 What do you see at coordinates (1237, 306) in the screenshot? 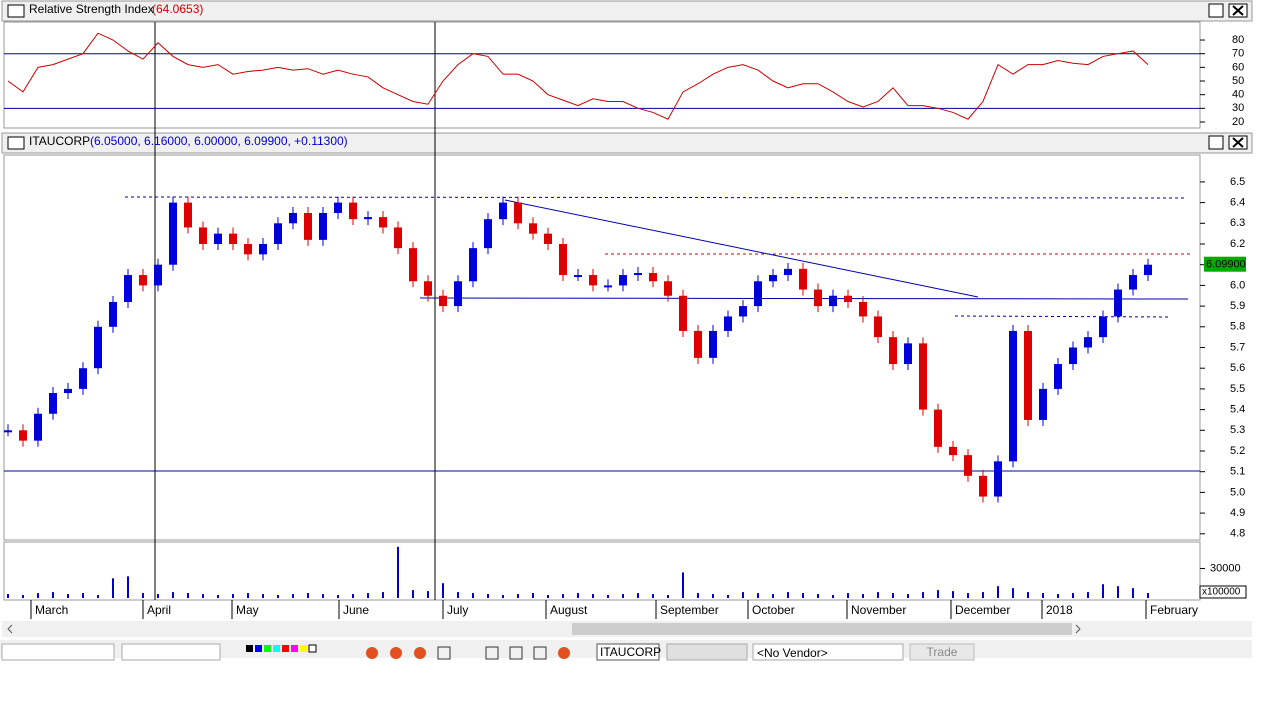
I see `y-tick-label: 5.9` at bounding box center [1237, 306].